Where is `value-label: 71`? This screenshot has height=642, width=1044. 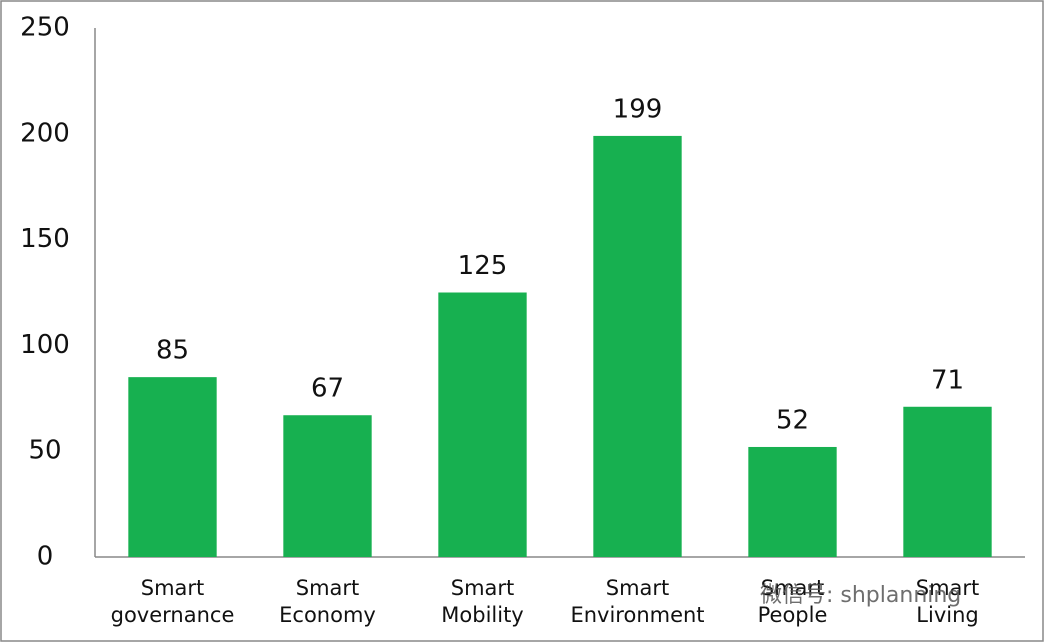
value-label: 71 is located at coordinates (947, 380).